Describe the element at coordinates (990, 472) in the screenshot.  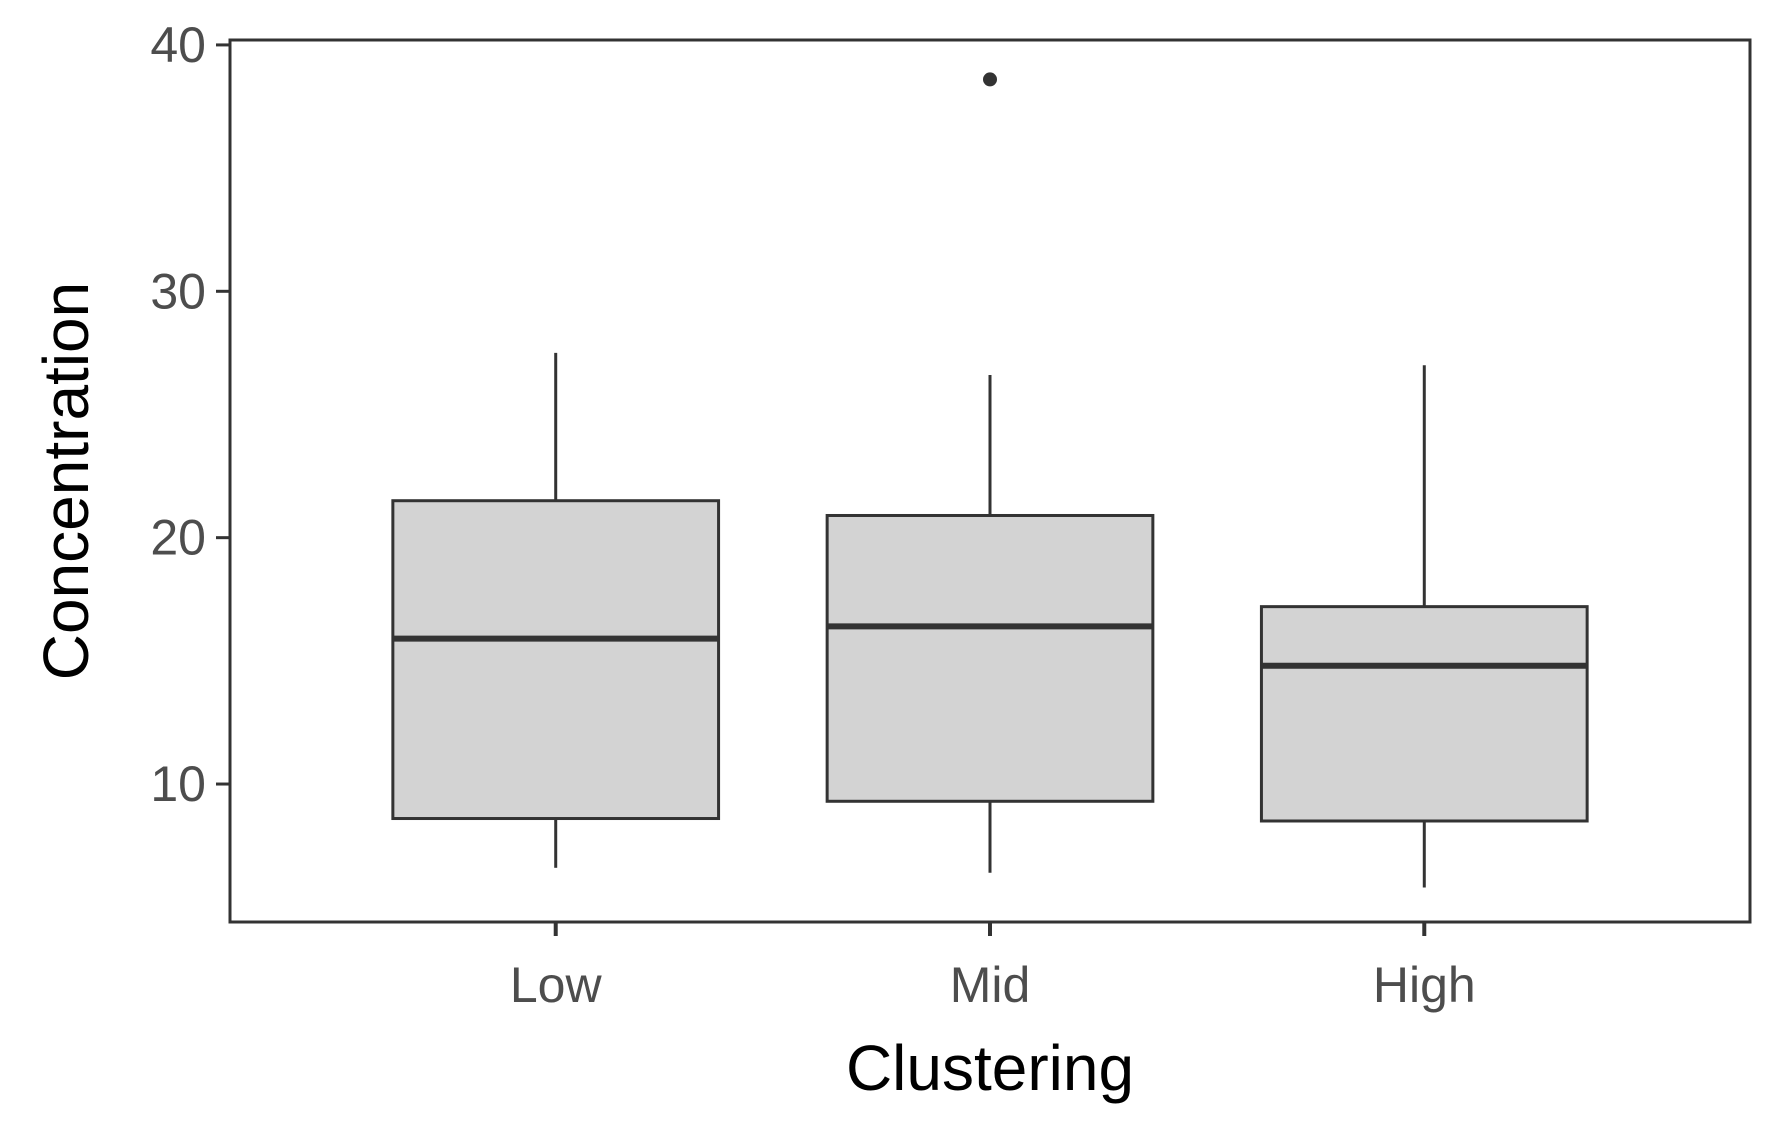
I see `box-mid` at that location.